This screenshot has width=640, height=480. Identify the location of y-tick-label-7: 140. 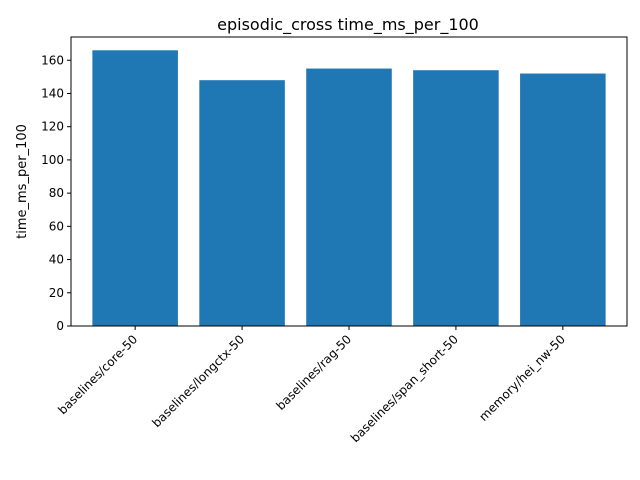
(52, 93).